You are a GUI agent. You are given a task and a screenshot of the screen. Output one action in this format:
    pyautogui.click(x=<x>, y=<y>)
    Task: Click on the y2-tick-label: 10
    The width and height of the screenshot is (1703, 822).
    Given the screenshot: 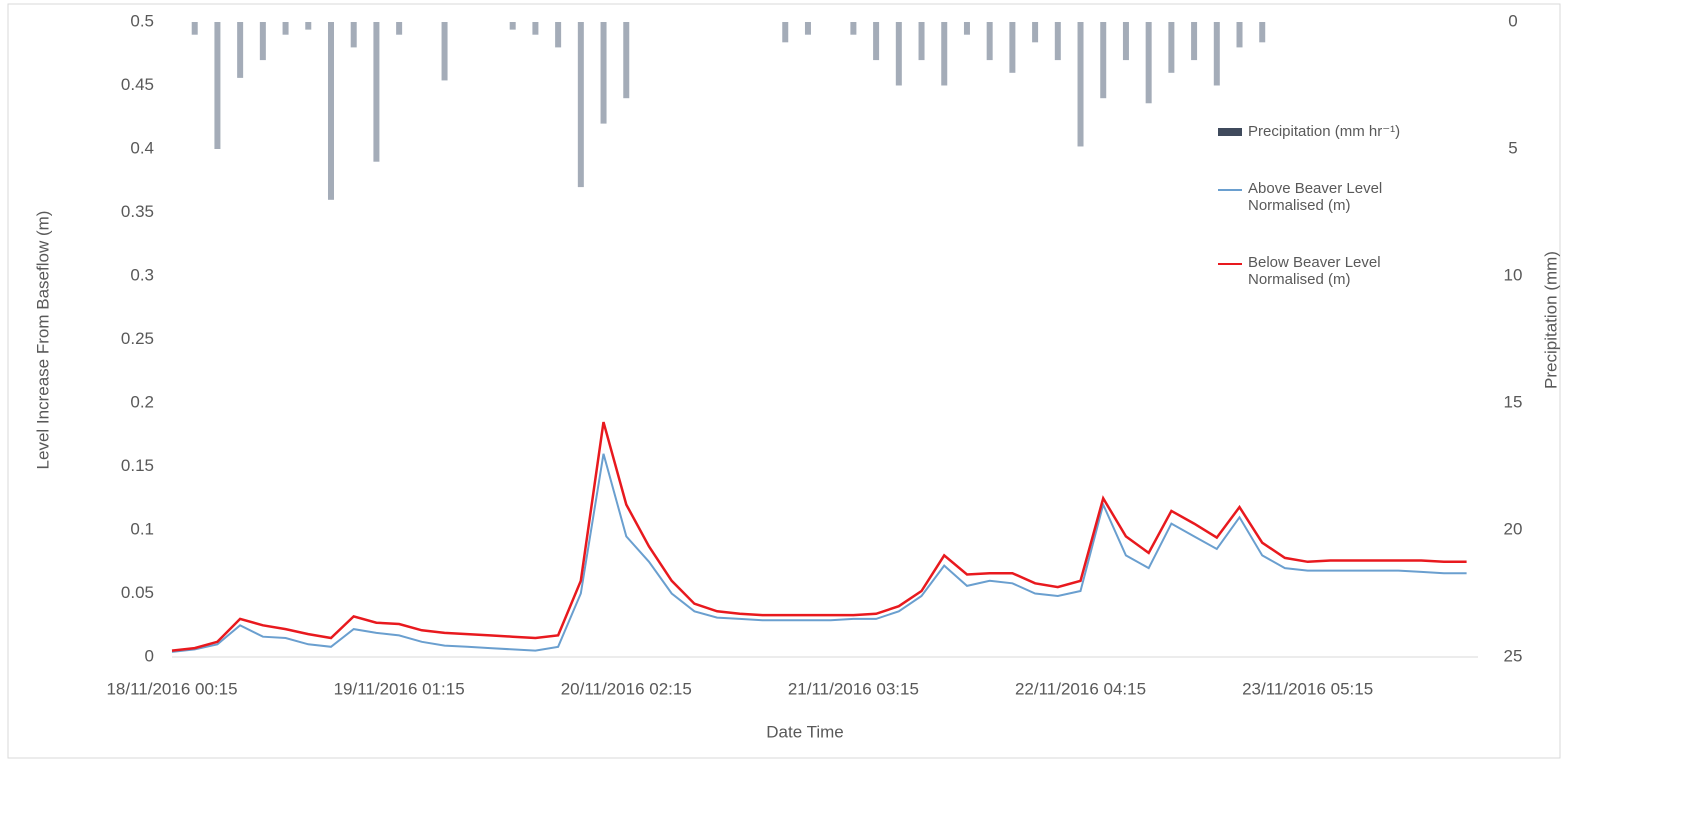 What is the action you would take?
    pyautogui.click(x=1513, y=274)
    